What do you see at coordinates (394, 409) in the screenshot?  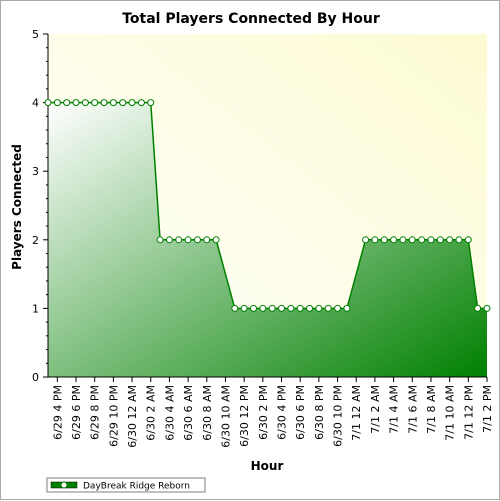 I see `x-tick-label: 7/1 4 AM` at bounding box center [394, 409].